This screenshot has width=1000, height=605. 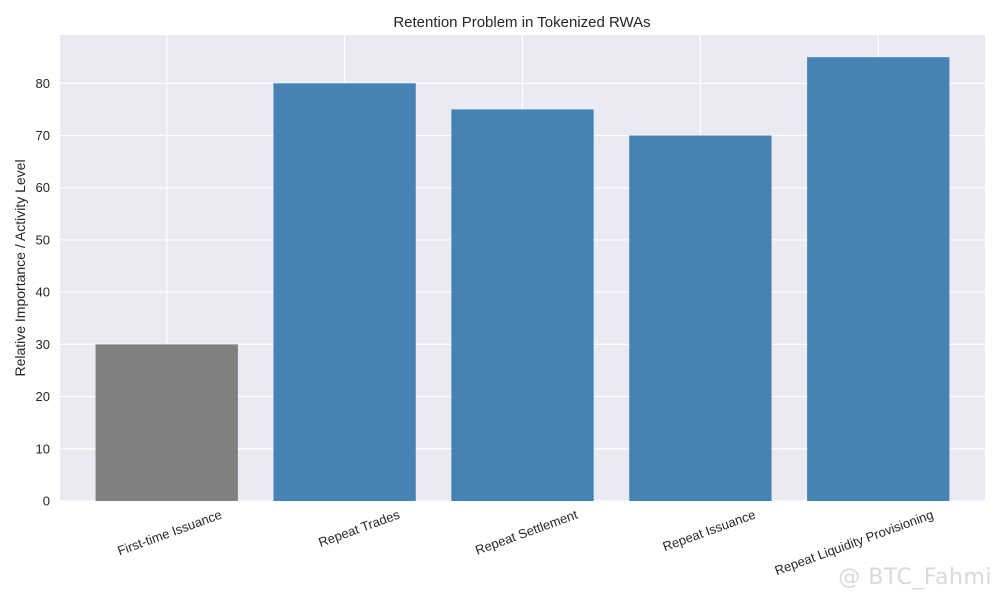 What do you see at coordinates (43, 187) in the screenshot?
I see `y-tick-label: 60` at bounding box center [43, 187].